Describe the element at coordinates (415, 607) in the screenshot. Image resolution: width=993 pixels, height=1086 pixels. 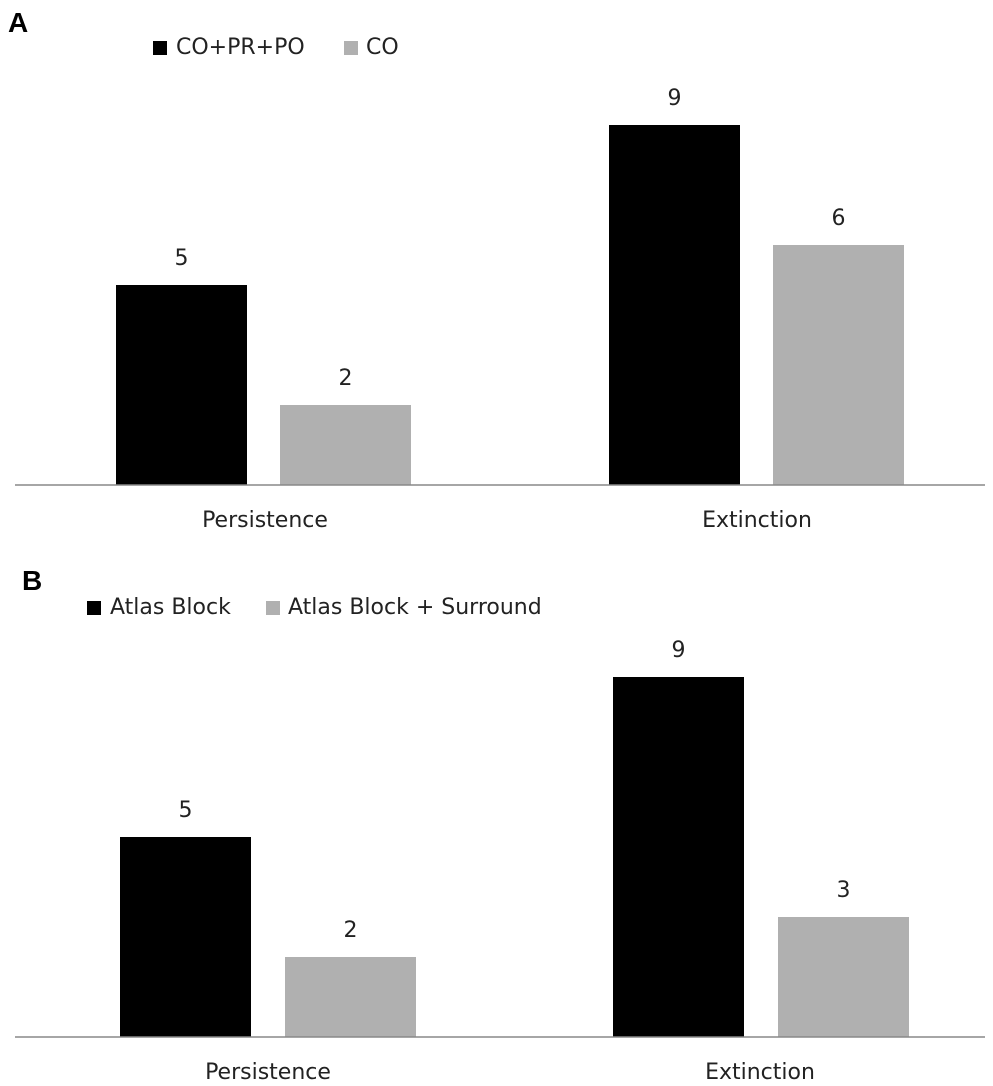
I see `legend-label-2: Atlas Block + Surround` at that location.